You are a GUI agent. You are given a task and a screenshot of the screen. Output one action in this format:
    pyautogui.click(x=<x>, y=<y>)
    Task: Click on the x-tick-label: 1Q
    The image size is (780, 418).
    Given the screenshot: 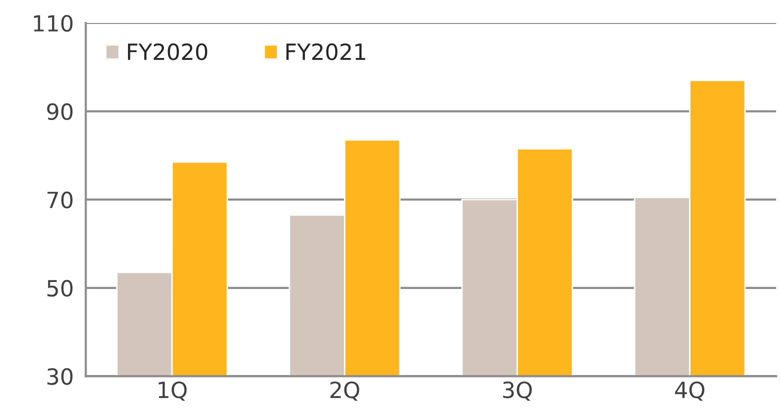 What is the action you would take?
    pyautogui.click(x=172, y=391)
    